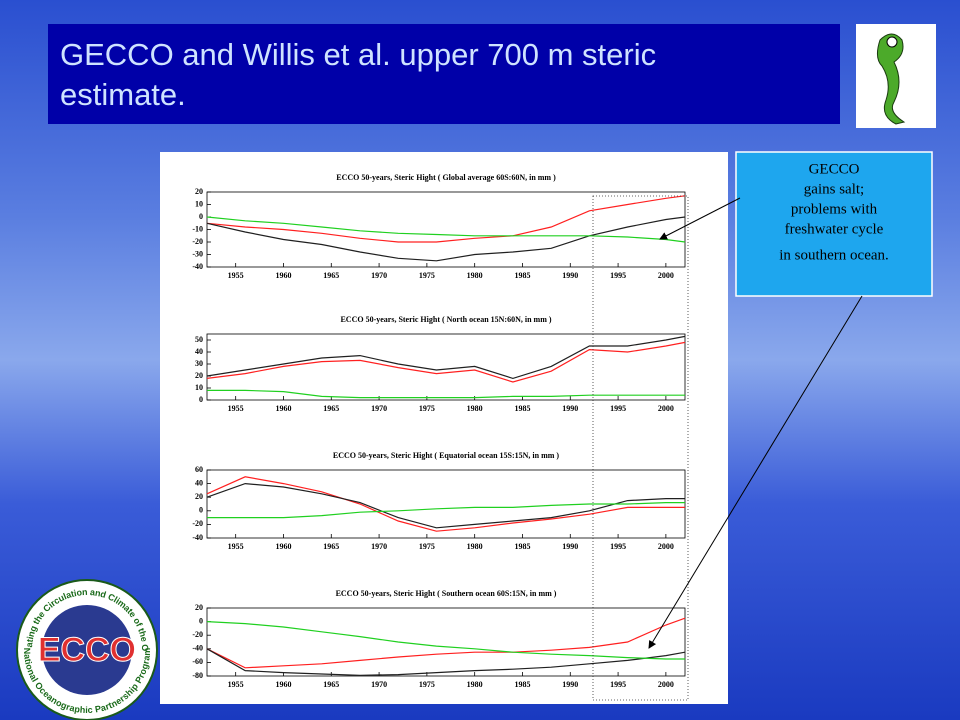 Image resolution: width=960 pixels, height=720 pixels. I want to click on callout-box, so click(834, 224).